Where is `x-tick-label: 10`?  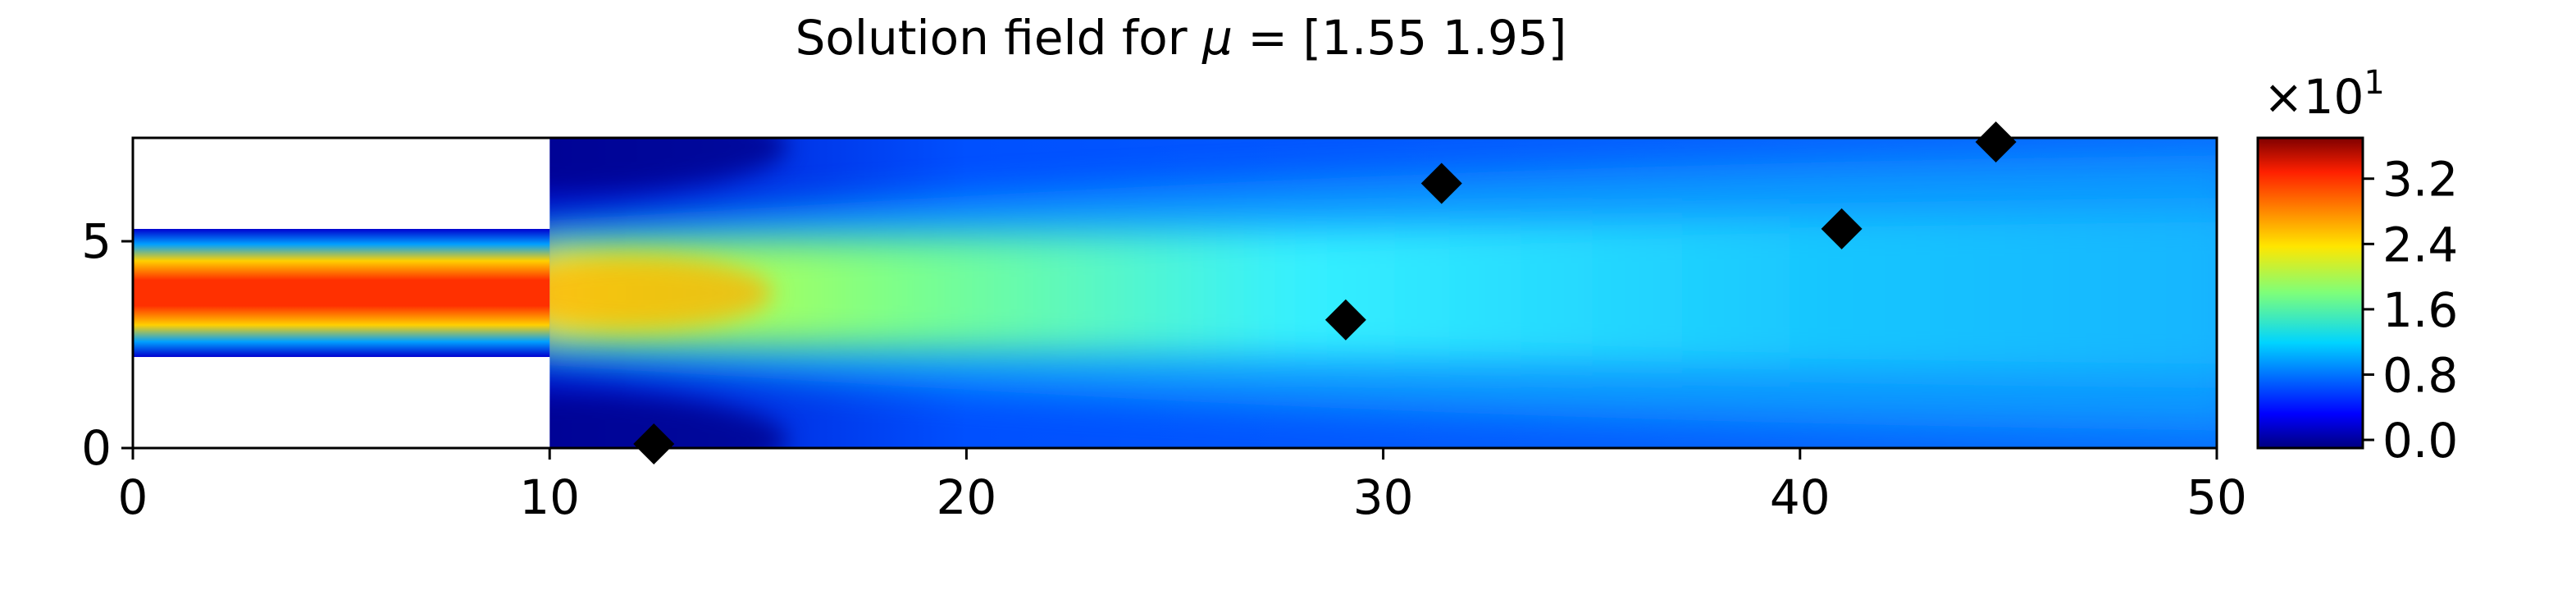 x-tick-label: 10 is located at coordinates (549, 497).